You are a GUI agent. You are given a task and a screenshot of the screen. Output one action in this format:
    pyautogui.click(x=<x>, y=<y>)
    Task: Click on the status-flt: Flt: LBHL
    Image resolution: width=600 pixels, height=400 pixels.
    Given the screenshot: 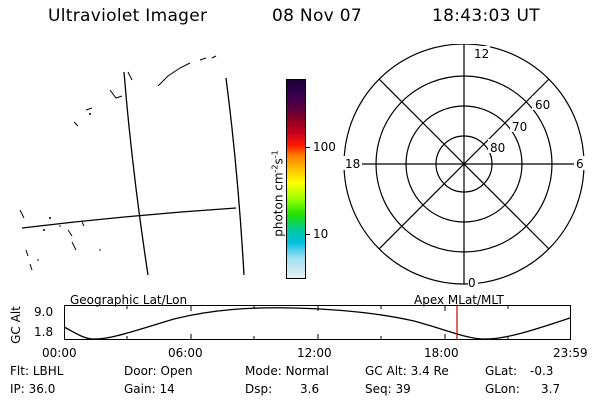 What is the action you would take?
    pyautogui.click(x=37, y=371)
    